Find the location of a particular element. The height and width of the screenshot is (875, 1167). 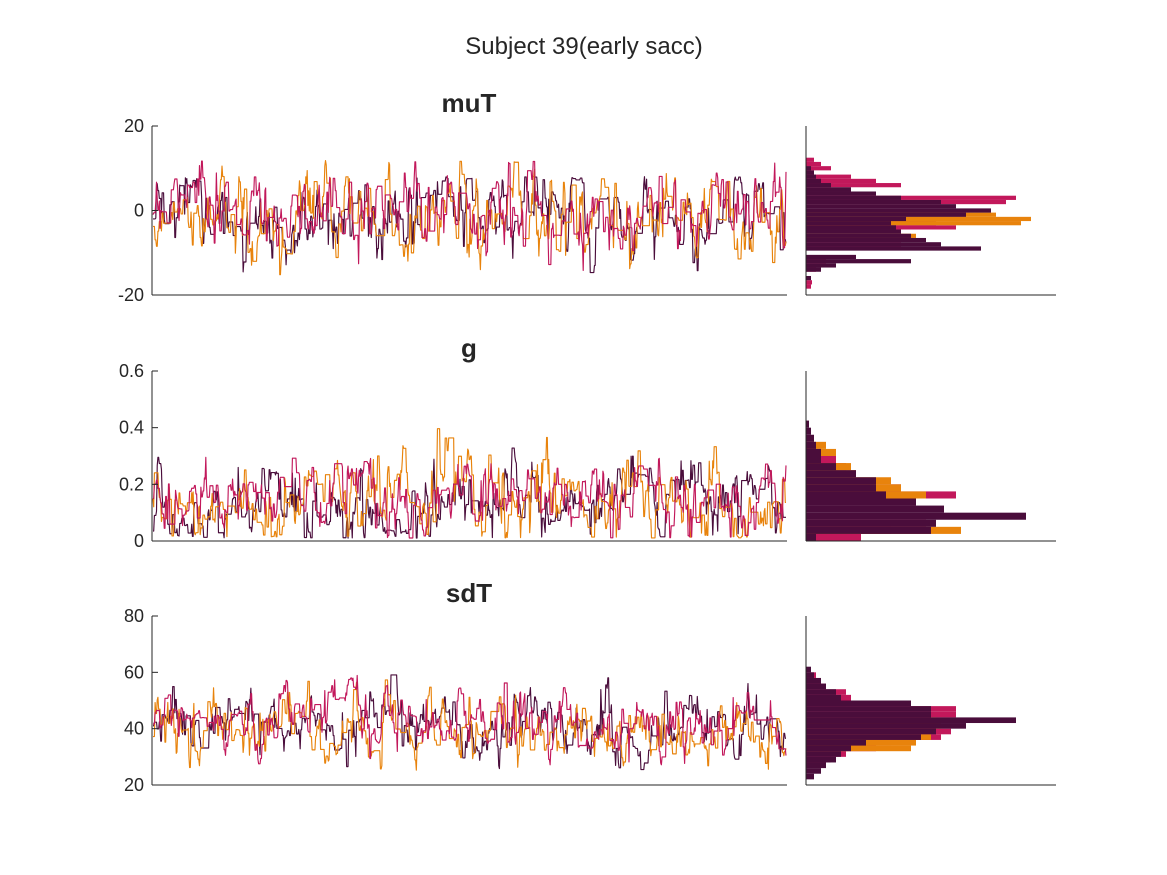

figure-title: Subject 39(early sacc) is located at coordinates (583, 46).